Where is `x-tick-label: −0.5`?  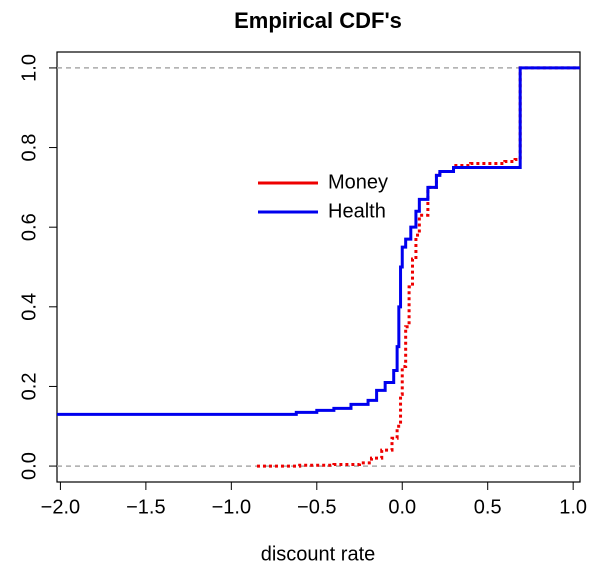
x-tick-label: −0.5 is located at coordinates (316, 507).